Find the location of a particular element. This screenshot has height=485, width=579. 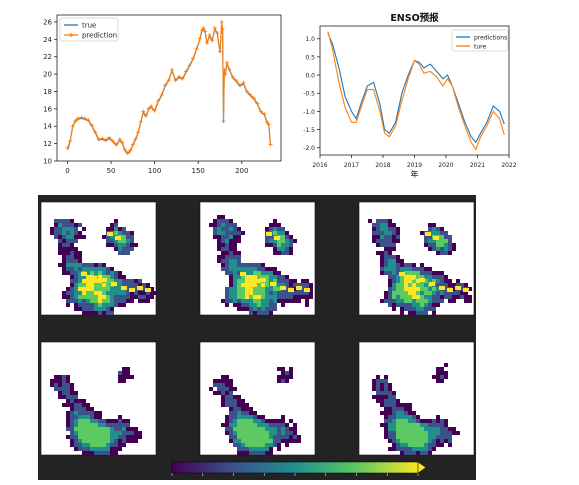

chart1-x-tick-label: 50 is located at coordinates (111, 171).